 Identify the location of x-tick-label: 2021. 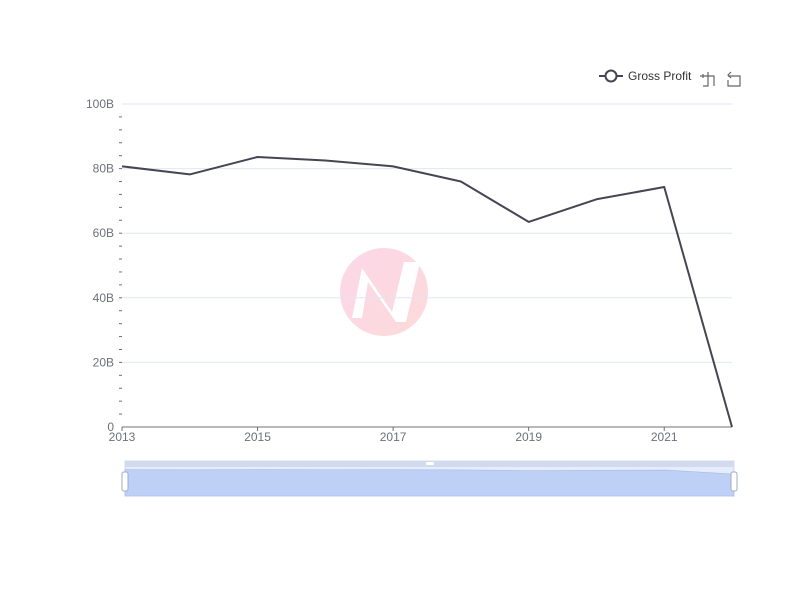
(664, 437).